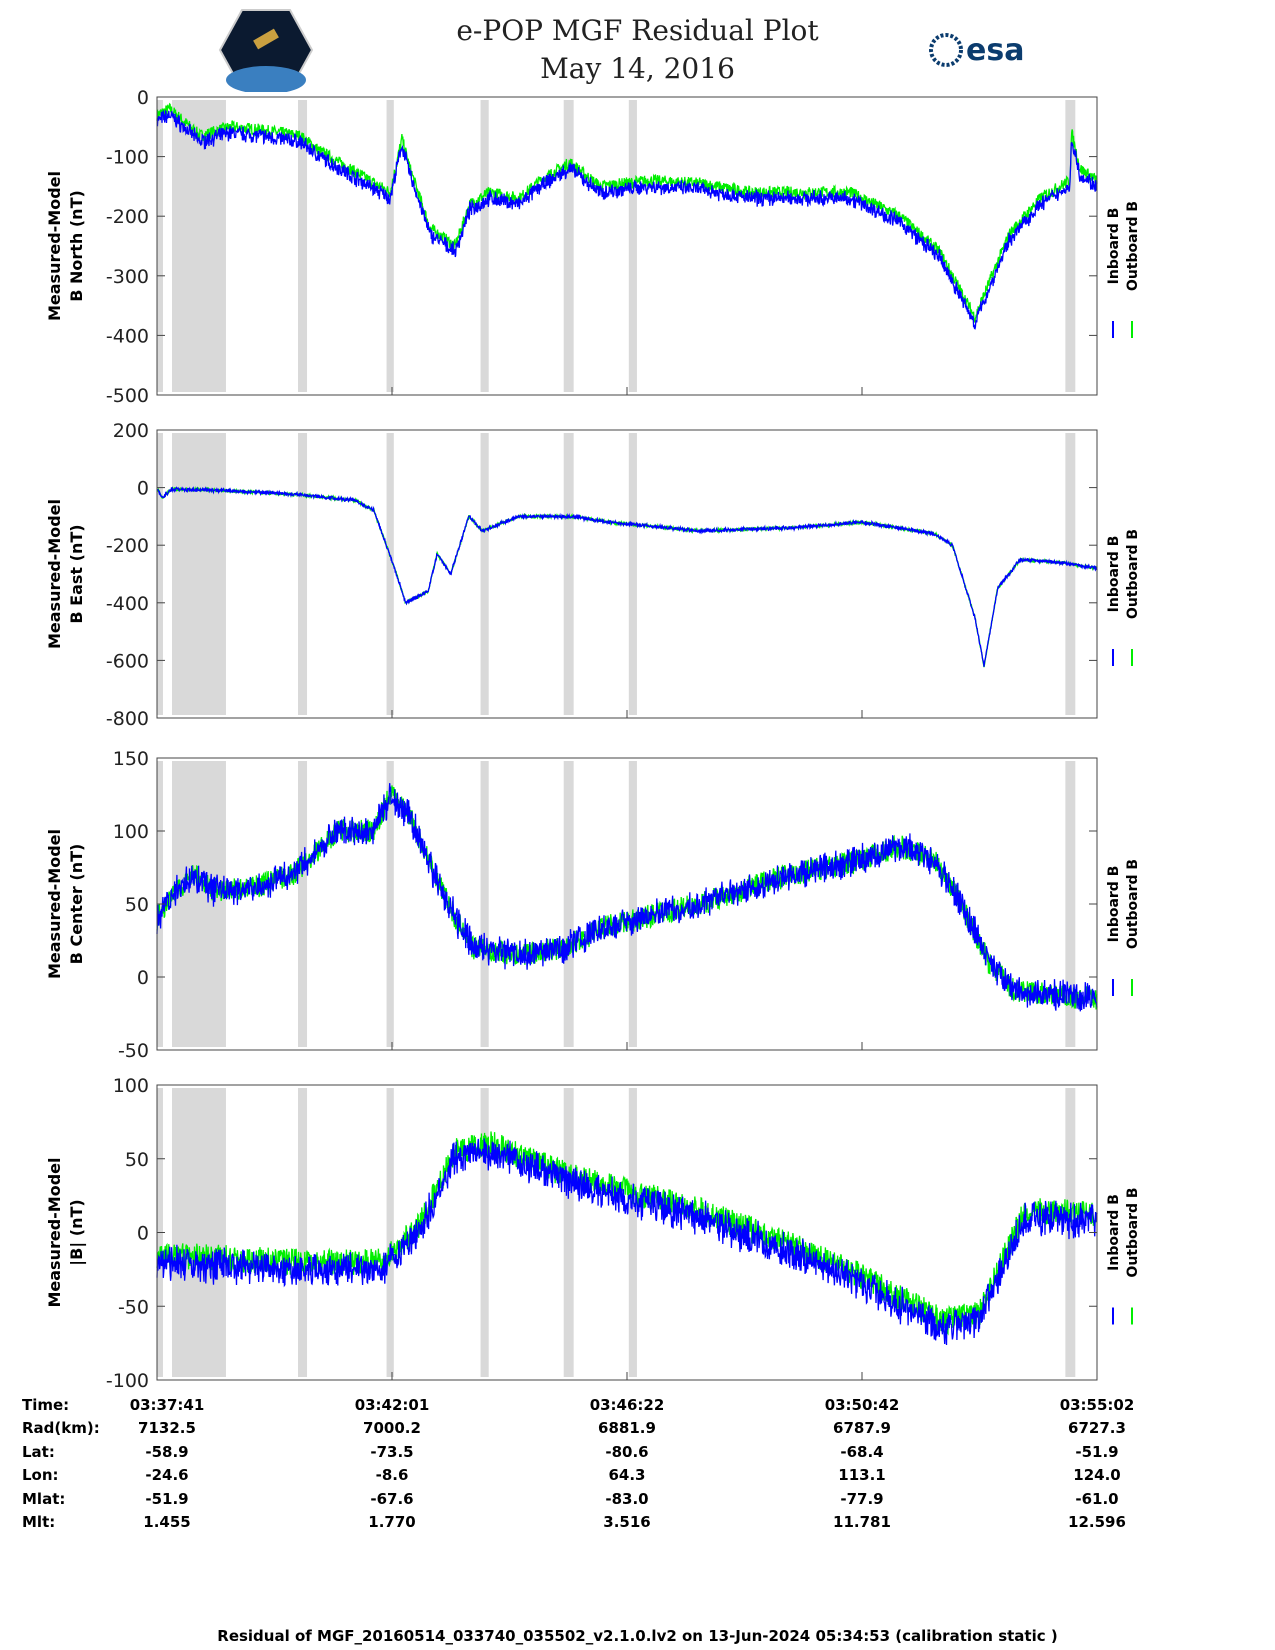 The image size is (1275, 1650). I want to click on table-cell: -83.0, so click(627, 1498).